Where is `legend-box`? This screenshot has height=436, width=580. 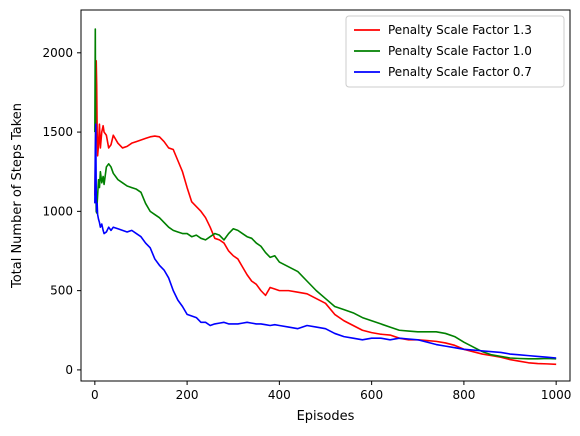
legend-box is located at coordinates (455, 51).